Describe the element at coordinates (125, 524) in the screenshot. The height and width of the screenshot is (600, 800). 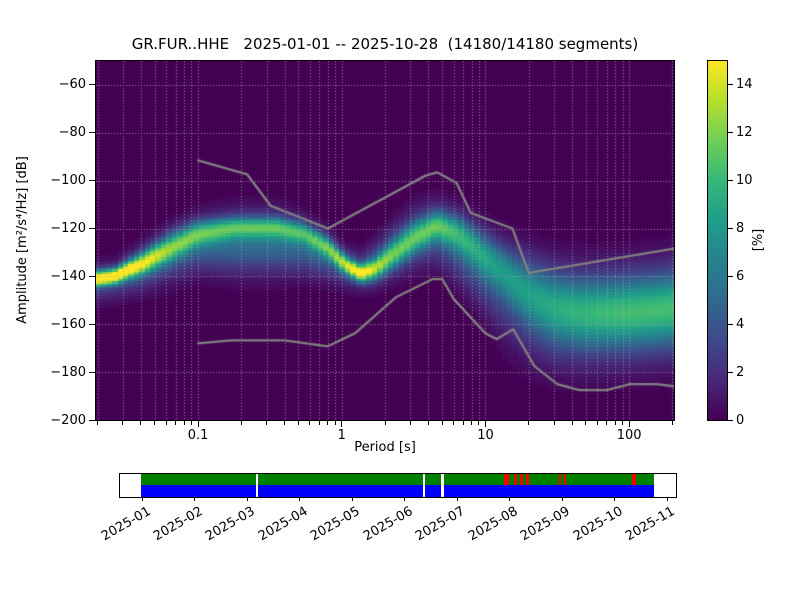
I see `month-tick-label: 2025-01` at that location.